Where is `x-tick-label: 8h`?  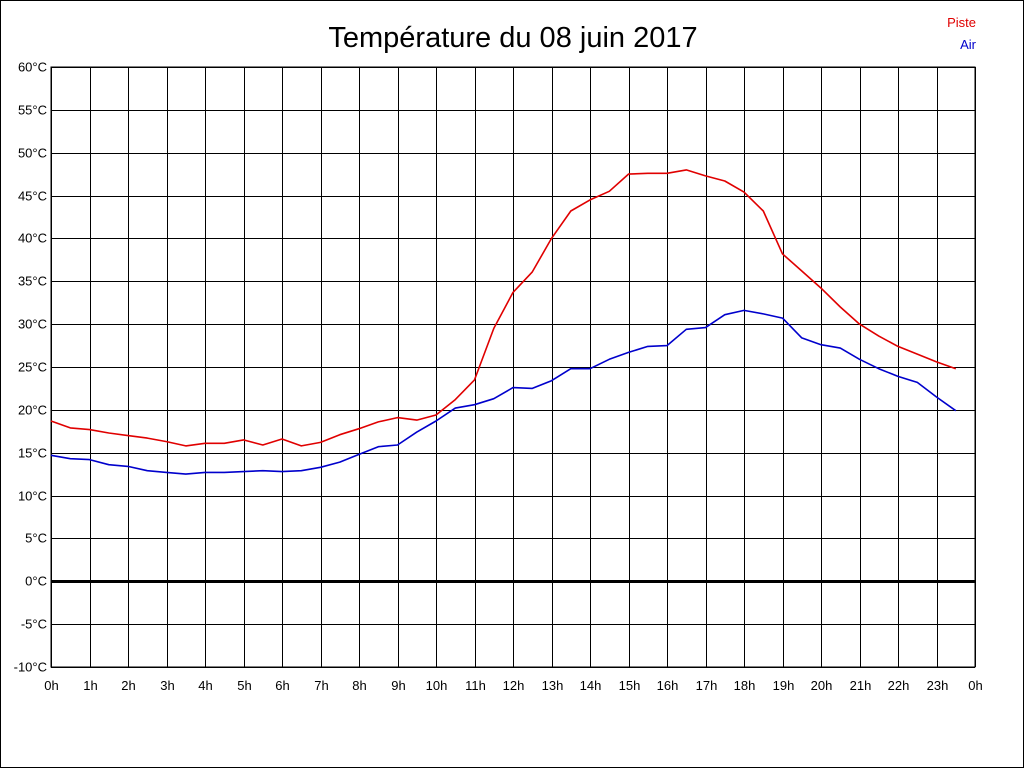
x-tick-label: 8h is located at coordinates (359, 685).